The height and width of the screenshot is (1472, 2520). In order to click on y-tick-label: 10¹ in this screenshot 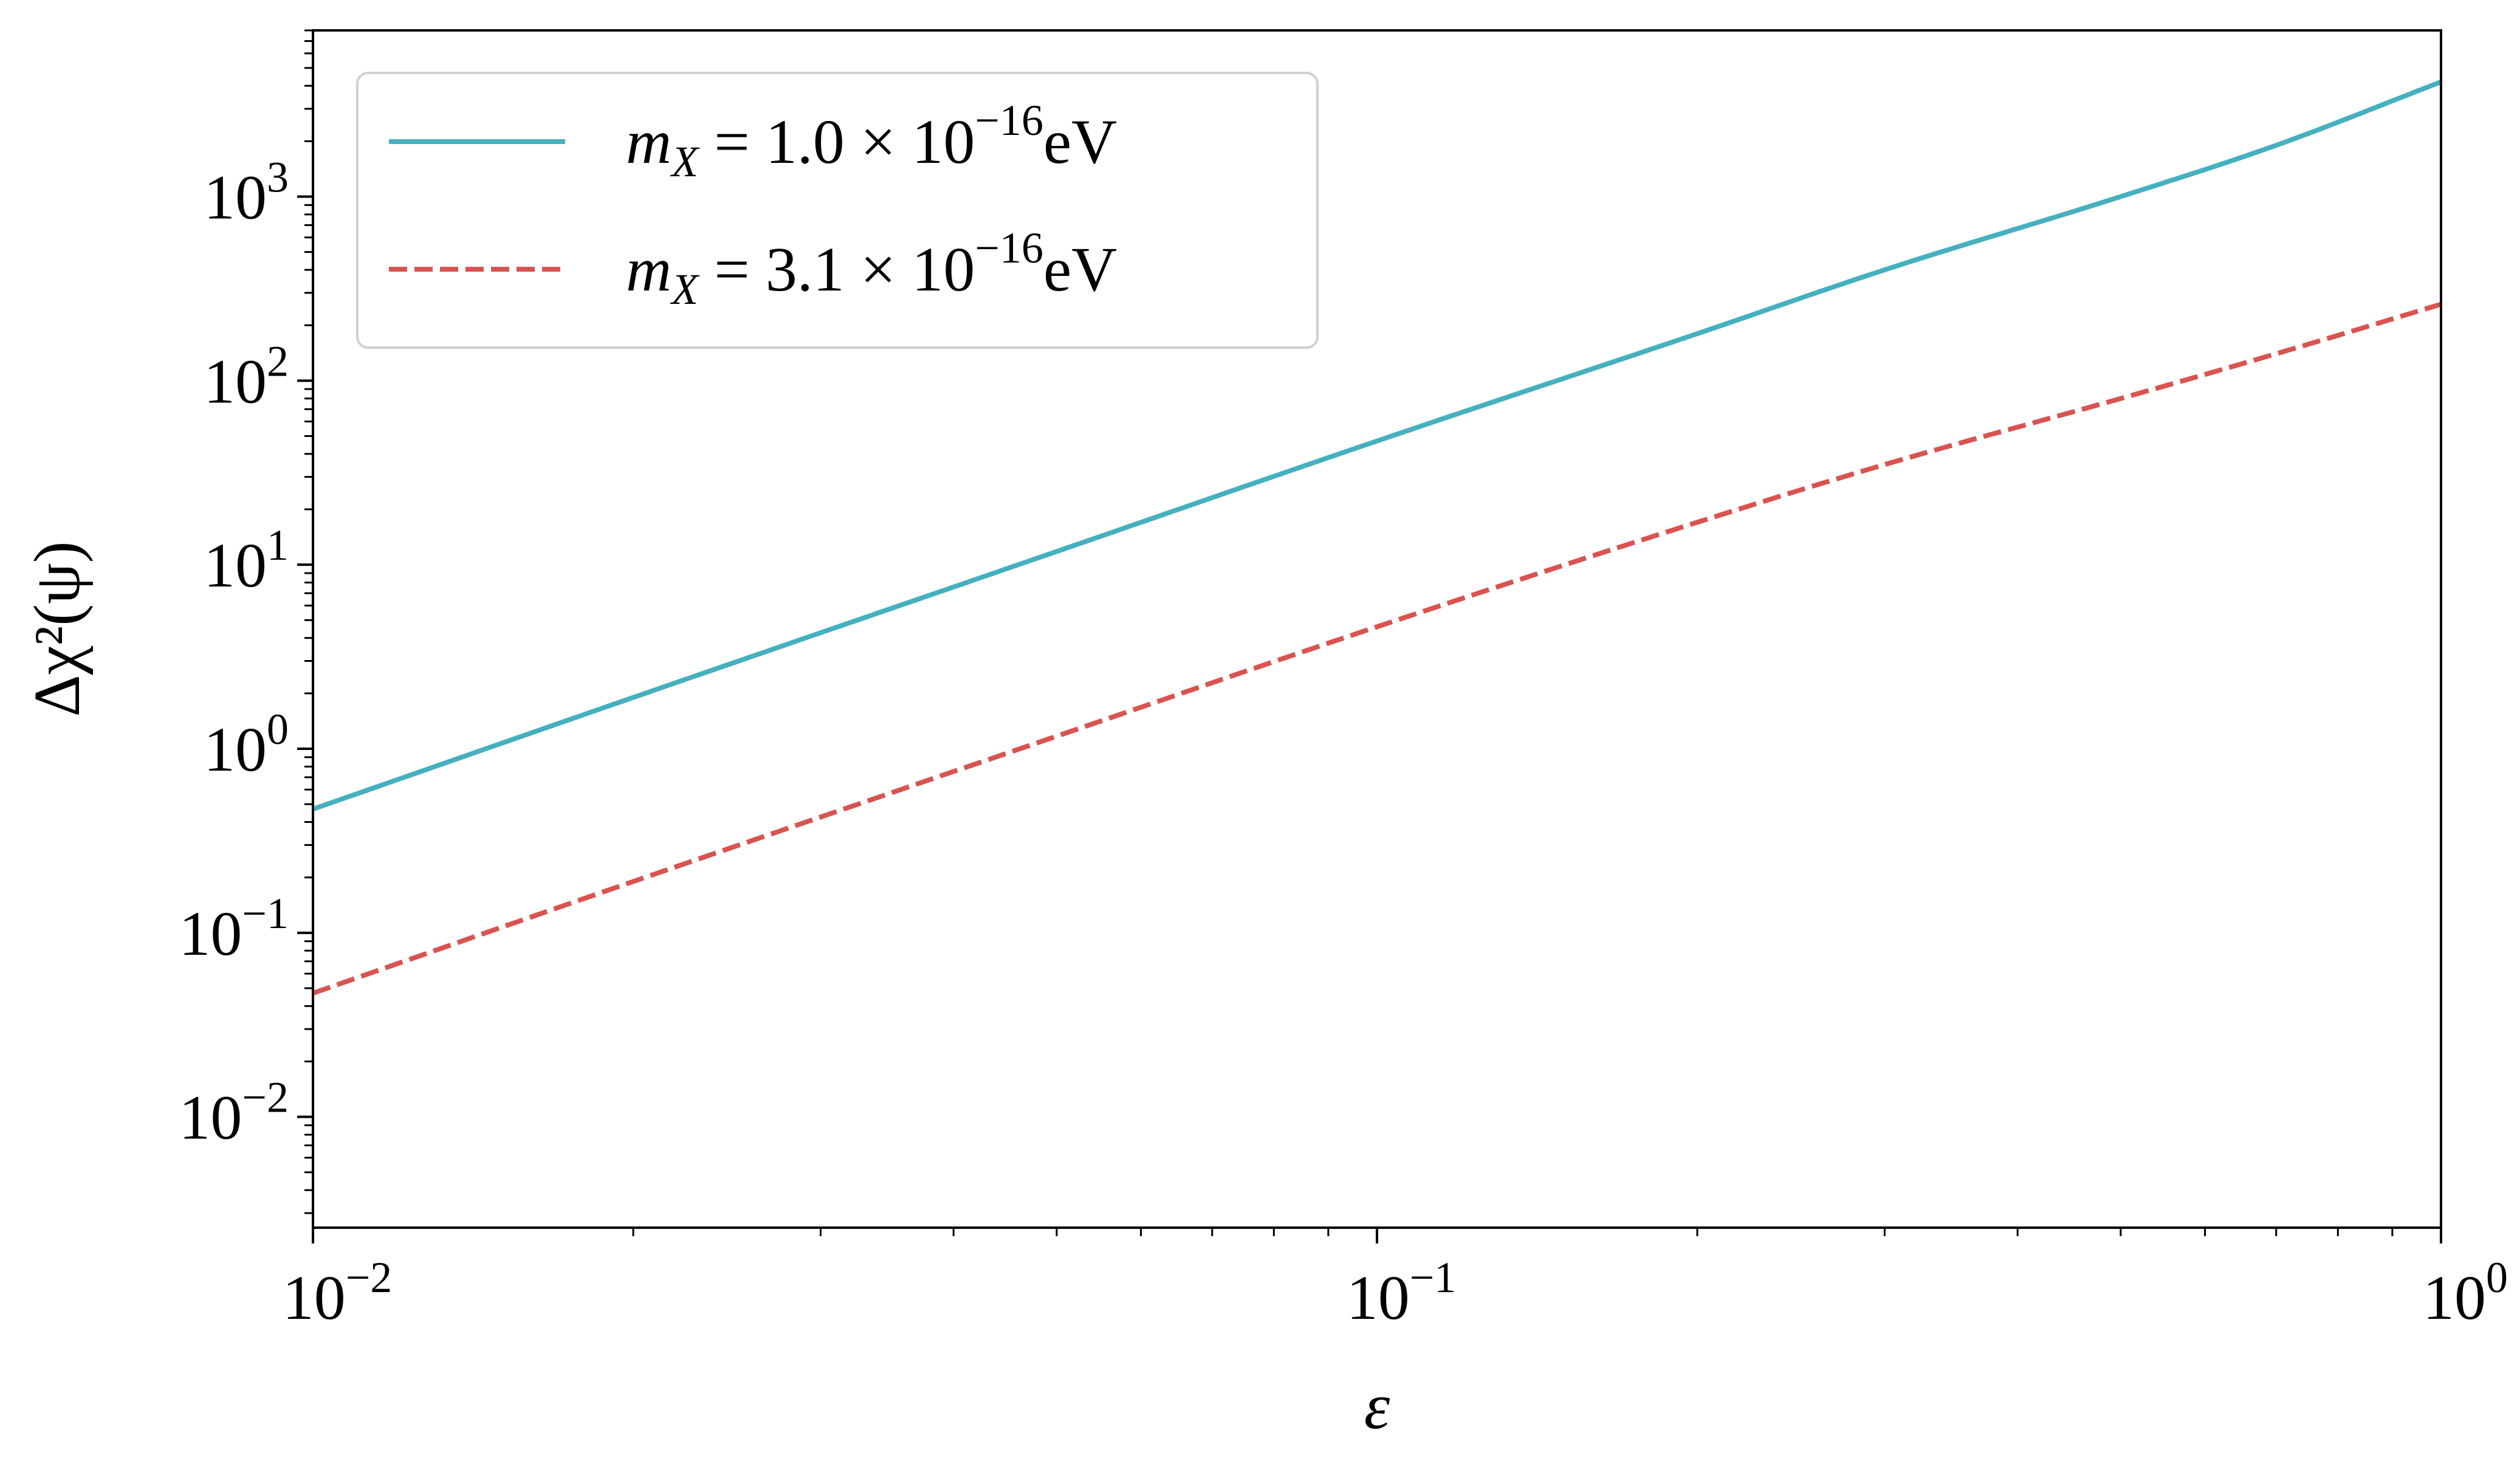, I will do `click(246, 560)`.